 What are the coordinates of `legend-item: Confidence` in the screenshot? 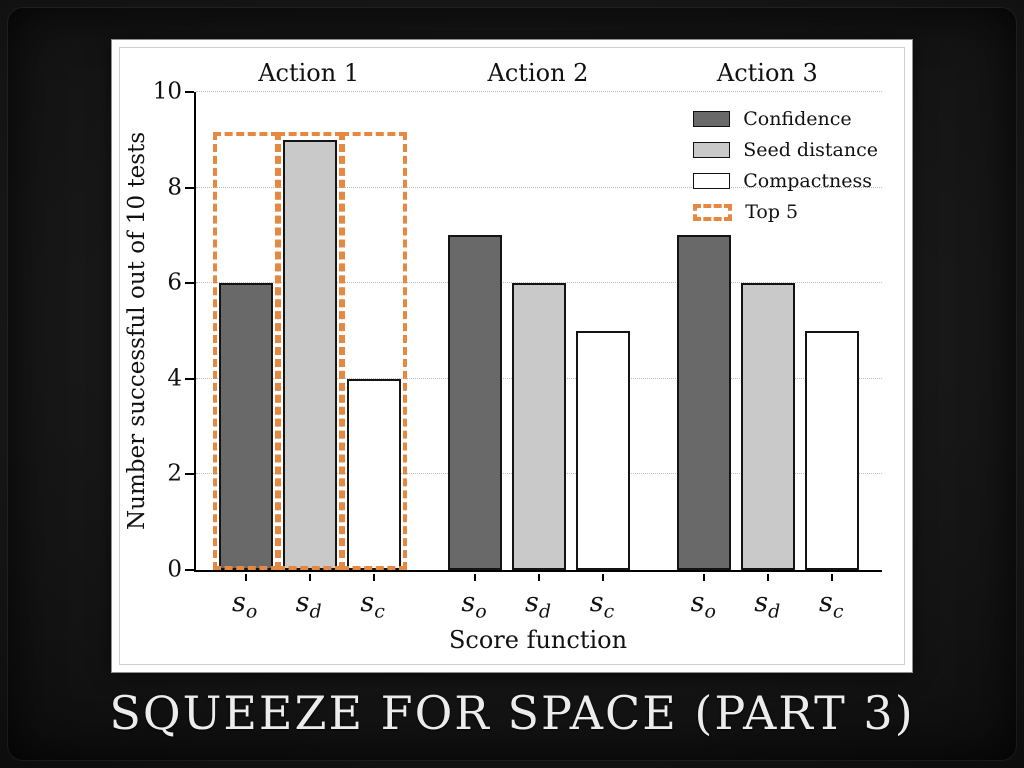 It's located at (785, 119).